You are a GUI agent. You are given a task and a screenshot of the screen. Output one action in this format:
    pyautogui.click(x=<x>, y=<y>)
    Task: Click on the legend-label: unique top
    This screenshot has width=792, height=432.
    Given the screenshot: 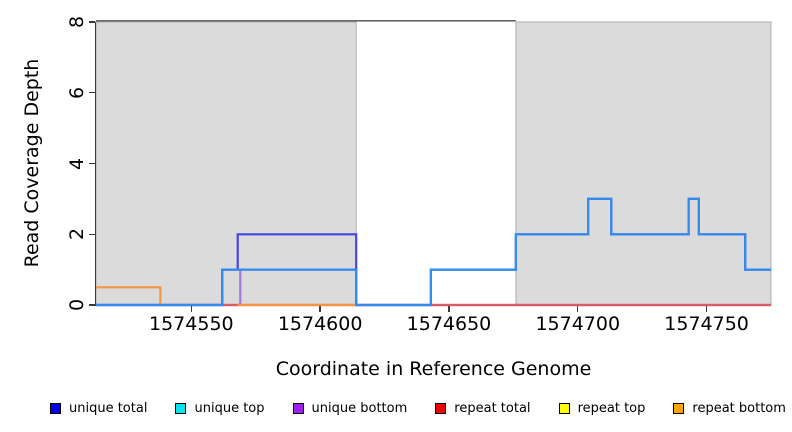 What is the action you would take?
    pyautogui.click(x=229, y=408)
    